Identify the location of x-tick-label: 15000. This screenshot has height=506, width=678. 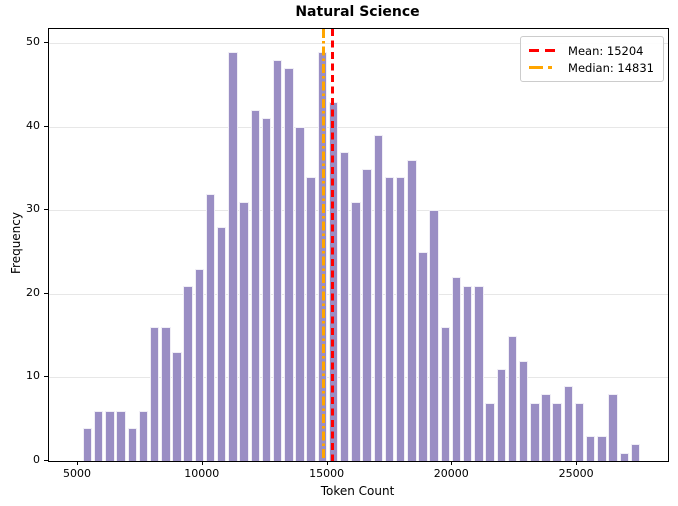
(327, 473).